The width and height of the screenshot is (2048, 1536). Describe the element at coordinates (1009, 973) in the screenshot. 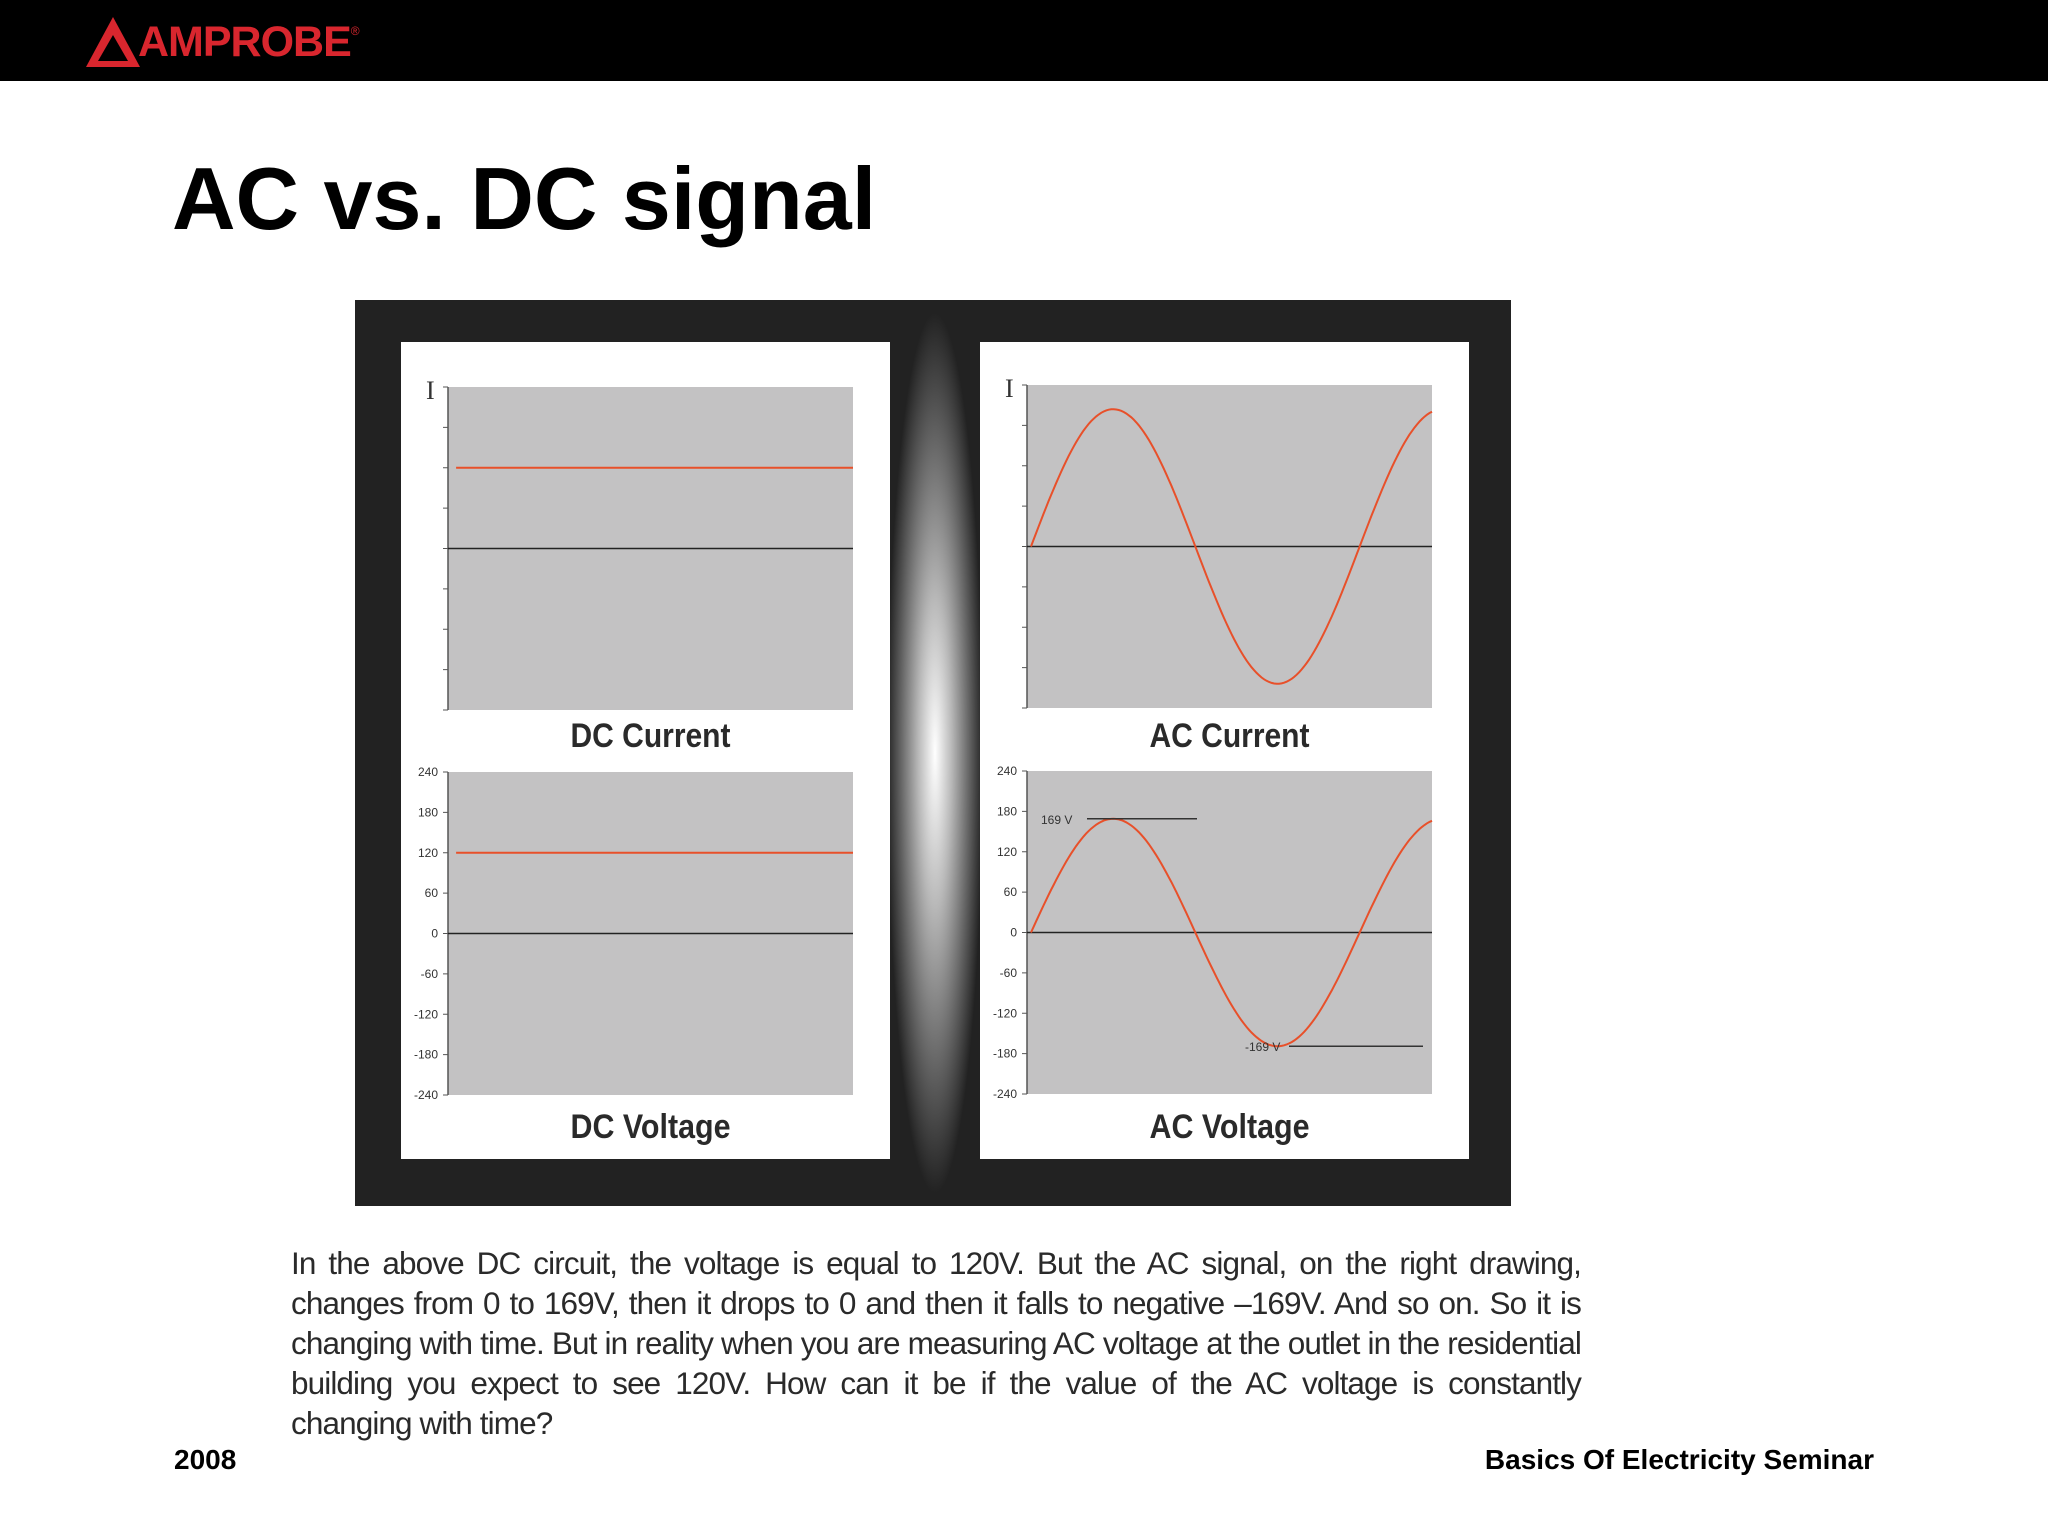

I see `ac-voltage-tick-label: -60` at that location.